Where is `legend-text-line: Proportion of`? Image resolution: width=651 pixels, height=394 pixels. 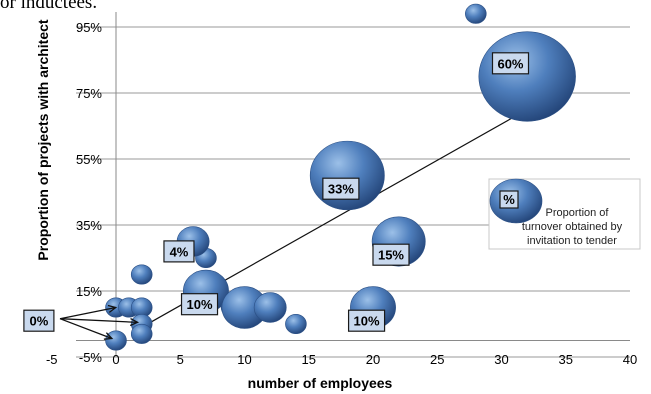
legend-text-line: Proportion of is located at coordinates (578, 213).